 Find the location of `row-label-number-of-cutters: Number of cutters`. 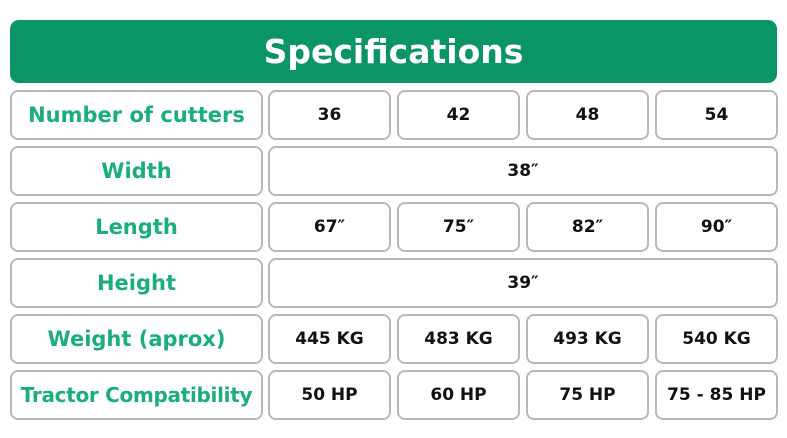

row-label-number-of-cutters: Number of cutters is located at coordinates (136, 115).